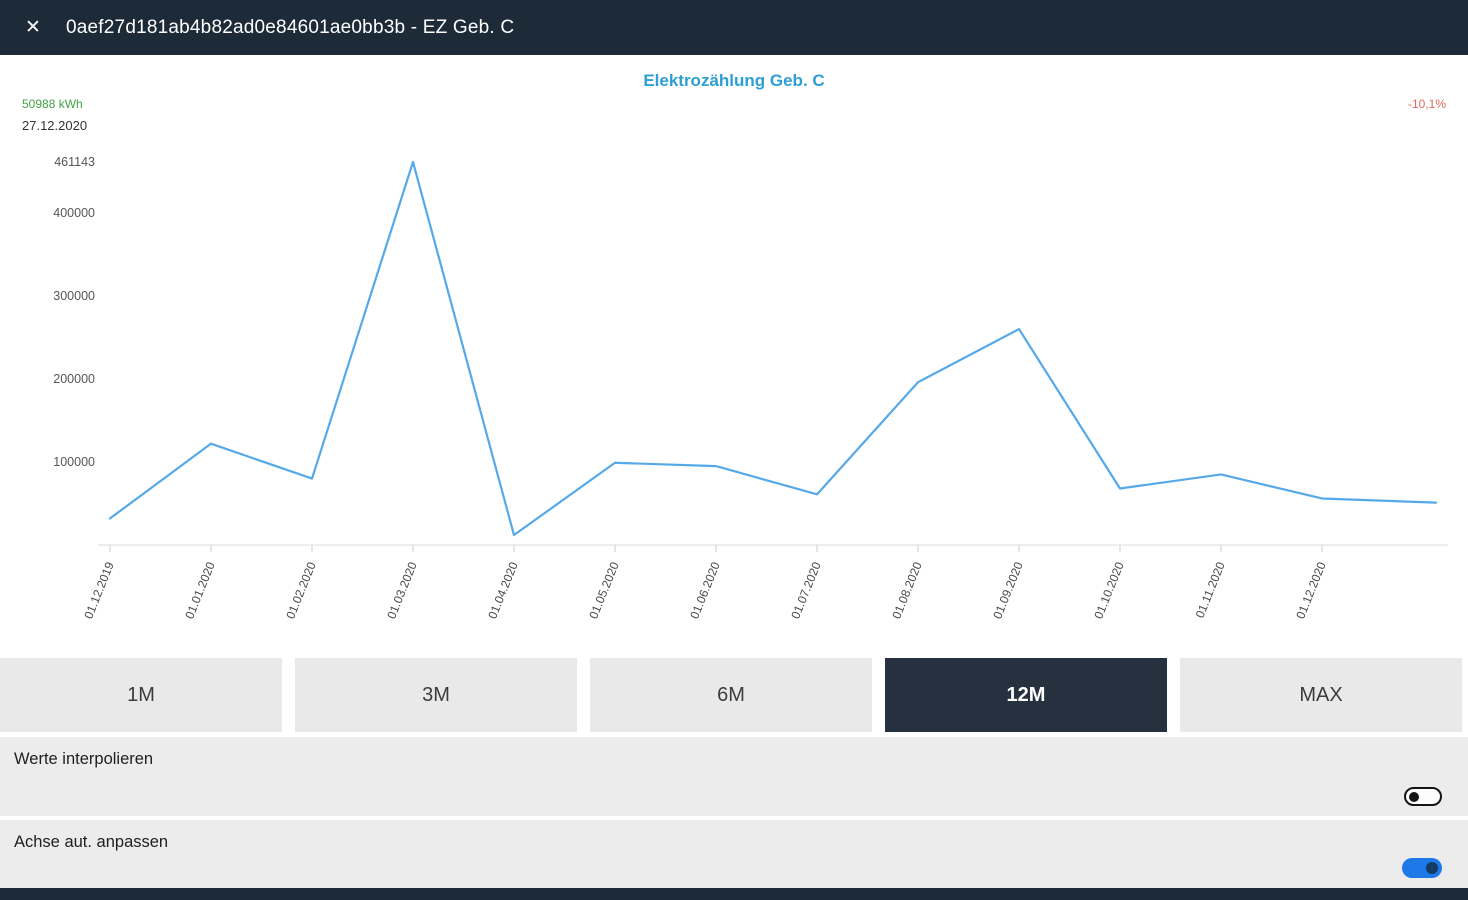 This screenshot has height=900, width=1468. What do you see at coordinates (604, 590) in the screenshot?
I see `svg-text: 01.05.2020` at bounding box center [604, 590].